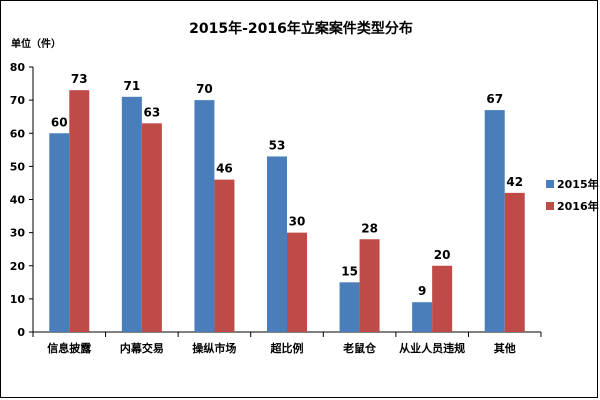  Describe the element at coordinates (369, 228) in the screenshot. I see `data-label: 28` at that location.